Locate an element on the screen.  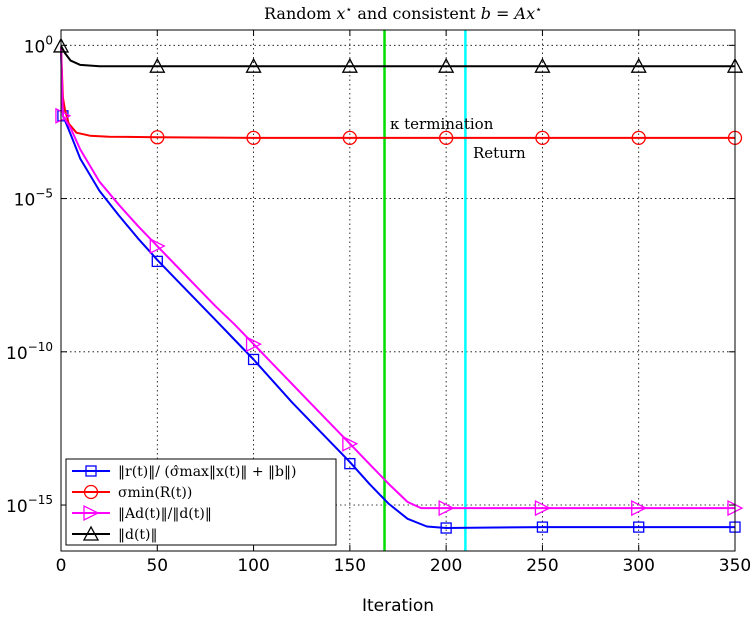
x-tick-label: 200 is located at coordinates (446, 566).